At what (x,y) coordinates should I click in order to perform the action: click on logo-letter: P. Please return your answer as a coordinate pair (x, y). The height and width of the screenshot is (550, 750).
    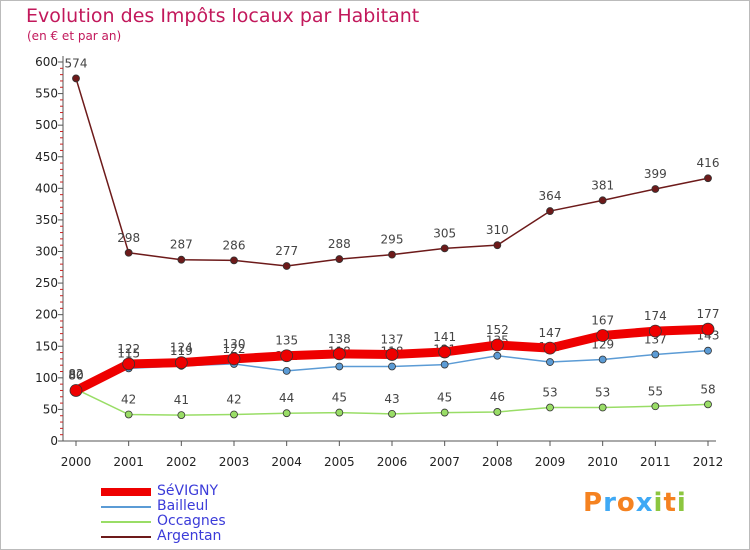
    Looking at the image, I should click on (593, 503).